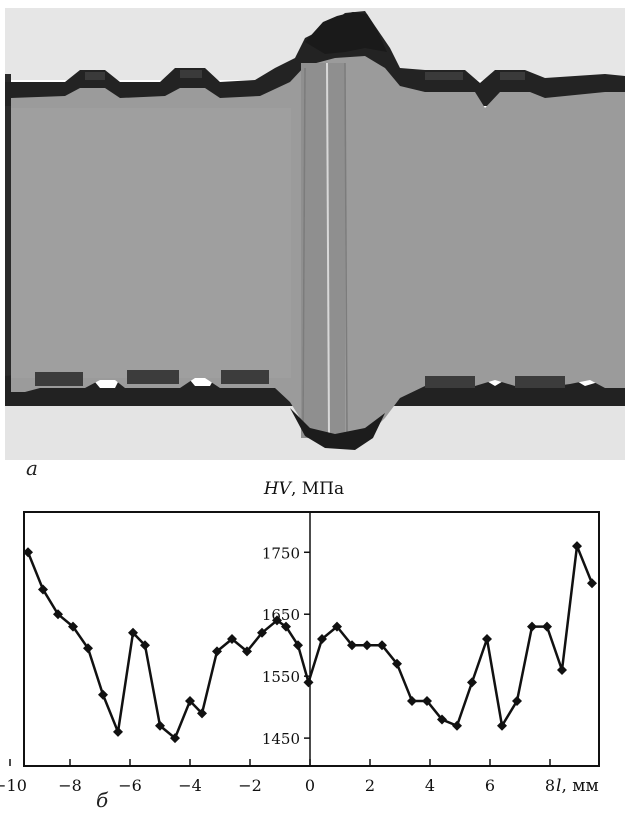 This screenshot has width=627, height=814. Describe the element at coordinates (13, 785) in the screenshot. I see `x-tick-label: −10` at that location.